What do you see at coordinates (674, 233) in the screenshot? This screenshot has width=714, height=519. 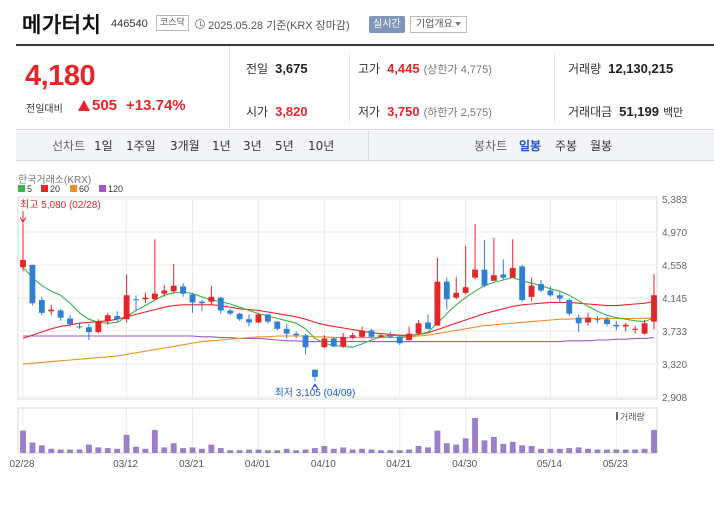 I see `y-tick-label: 4,970` at bounding box center [674, 233].